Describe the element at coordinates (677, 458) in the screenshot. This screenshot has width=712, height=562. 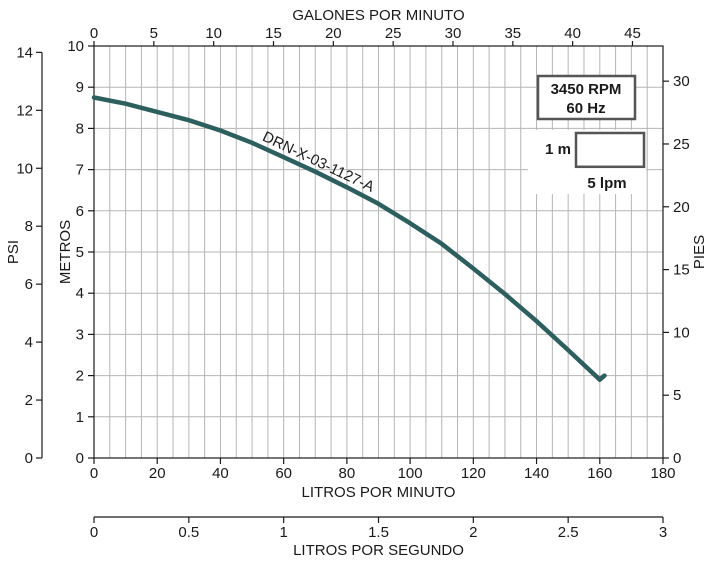
I see `right-axis-tick-label: 0` at that location.